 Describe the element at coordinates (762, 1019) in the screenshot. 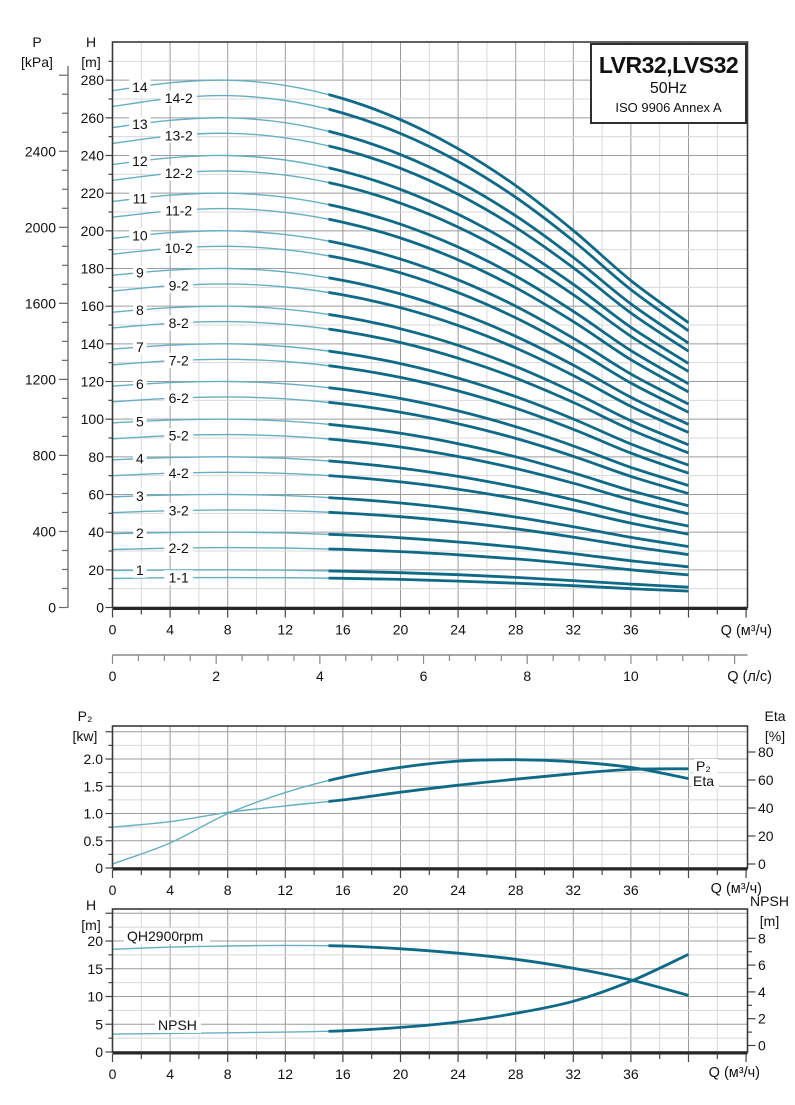

I see `npsh-tick-label: 2` at that location.